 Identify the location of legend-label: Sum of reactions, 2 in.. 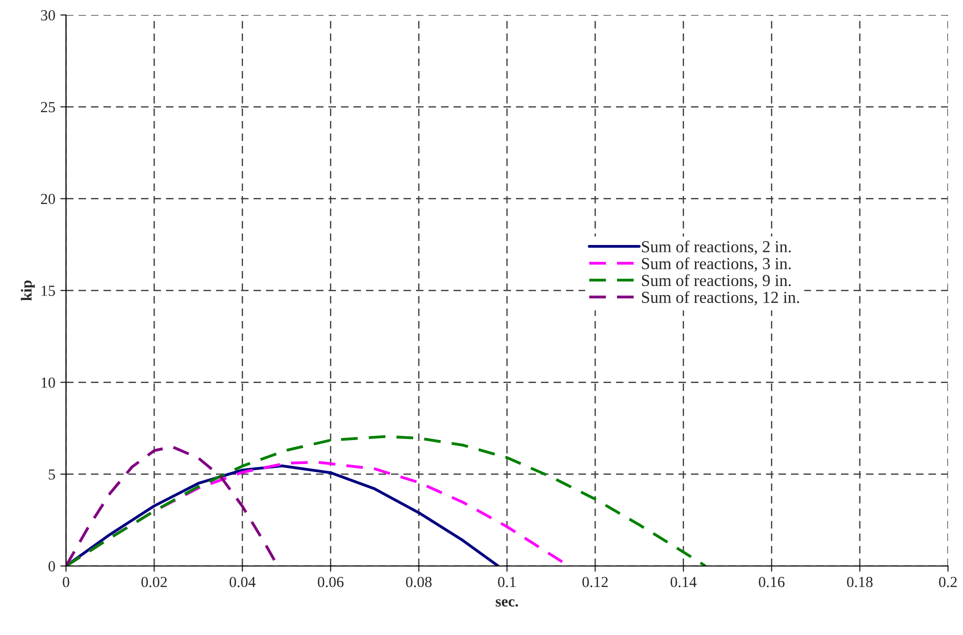
(716, 247).